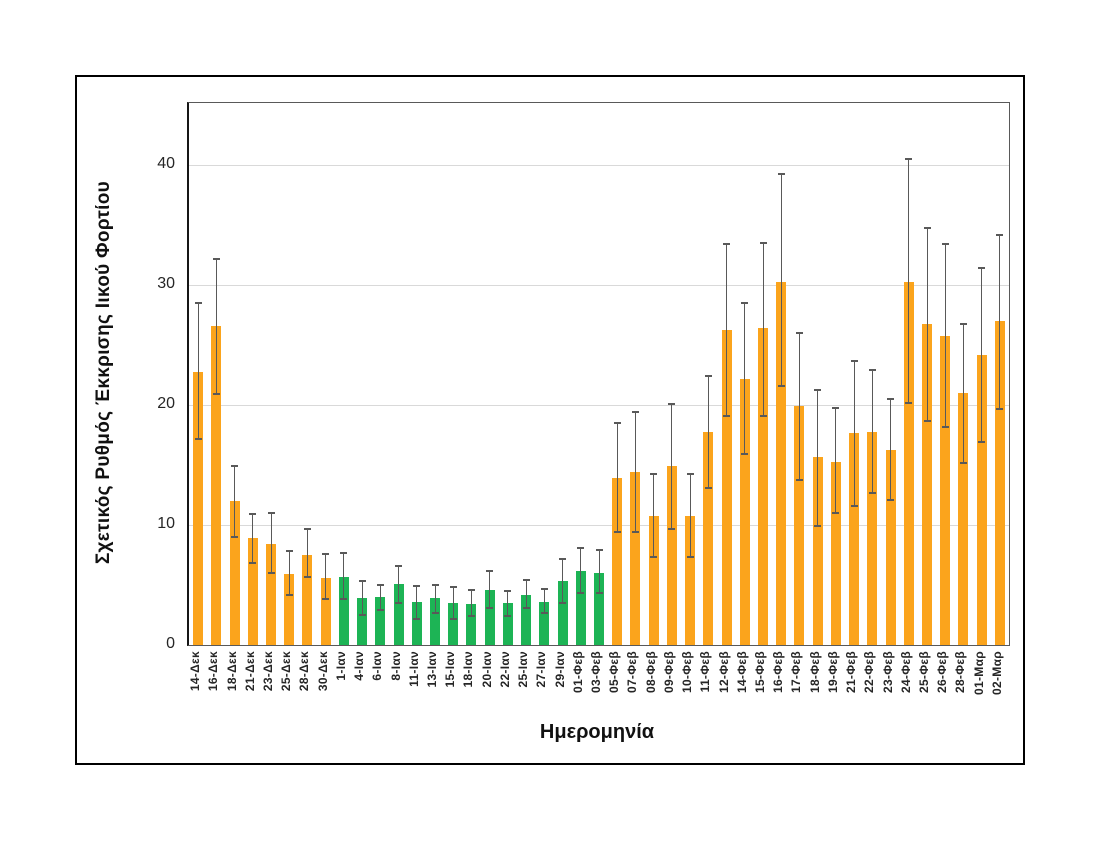 The width and height of the screenshot is (1100, 850). What do you see at coordinates (650, 672) in the screenshot?
I see `x-tick-label: 08-Φεβ` at bounding box center [650, 672].